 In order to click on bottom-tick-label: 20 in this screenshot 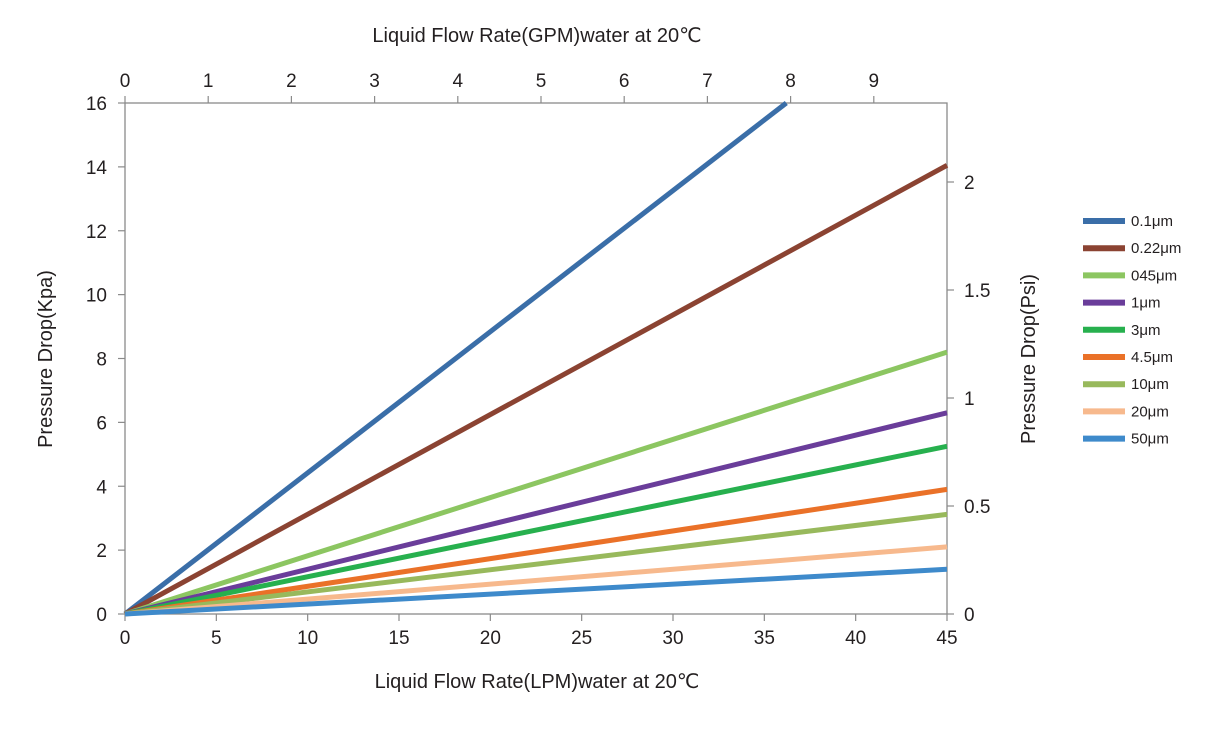, I will do `click(490, 638)`.